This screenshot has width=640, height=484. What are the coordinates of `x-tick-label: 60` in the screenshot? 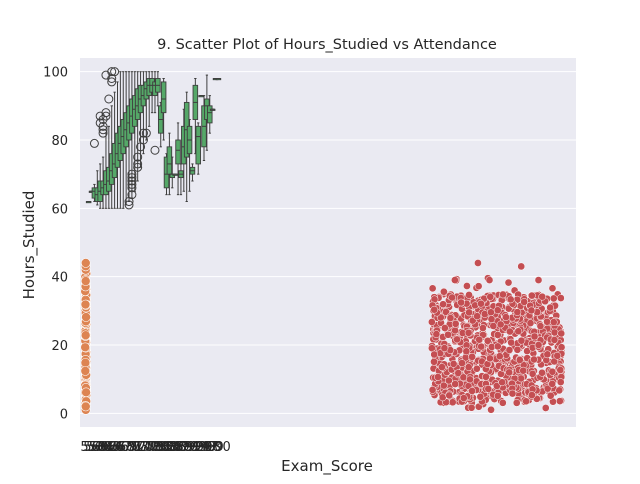 It's located at (103, 447).